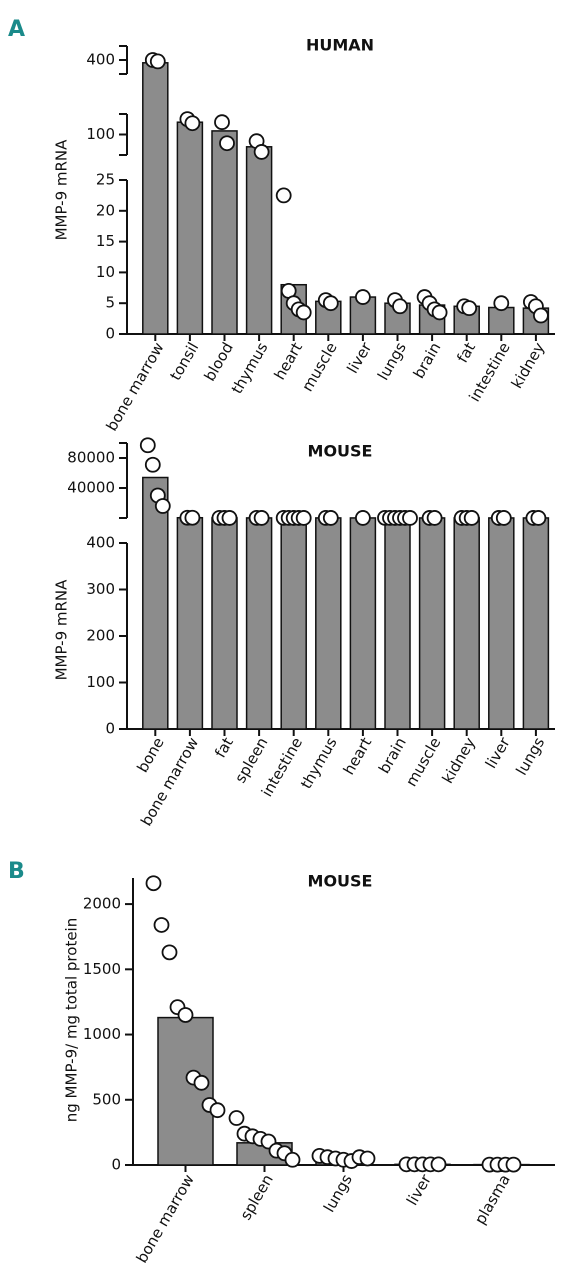  Describe the element at coordinates (105, 272) in the screenshot. I see `y-tick-label: 10` at that location.